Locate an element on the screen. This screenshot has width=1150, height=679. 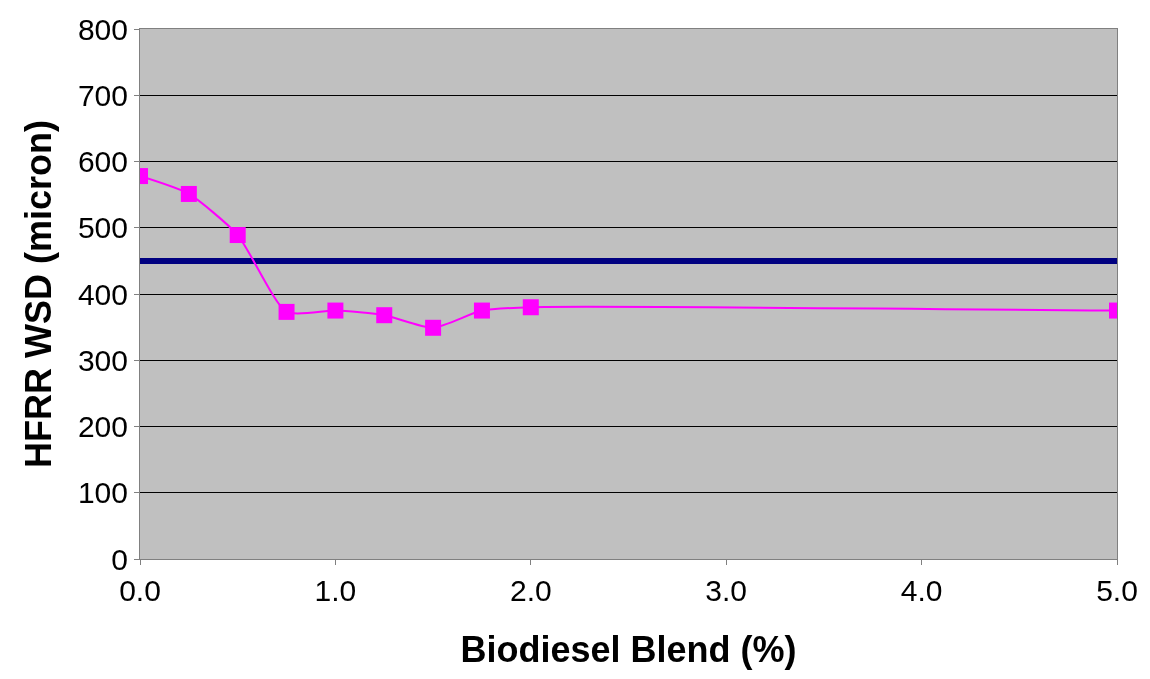
y-tick-label: 400 is located at coordinates (102, 294).